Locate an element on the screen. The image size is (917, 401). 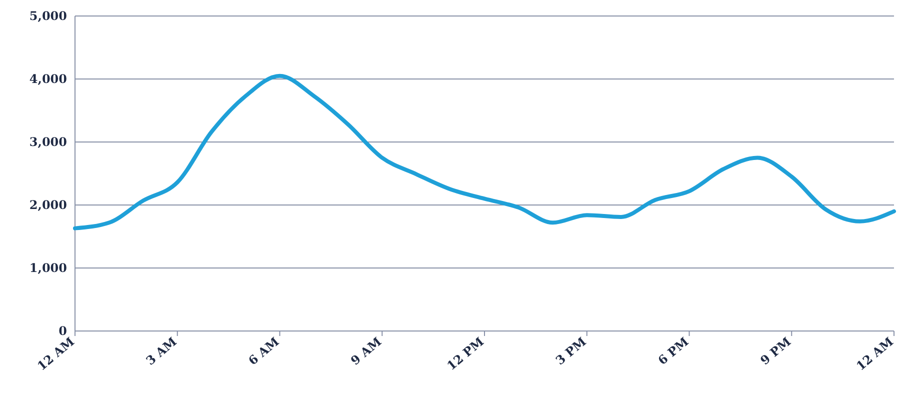
x-tick-label: 6 AM is located at coordinates (264, 351).